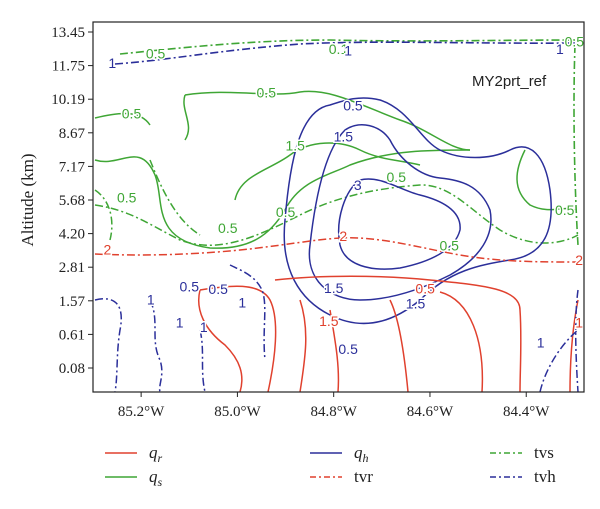 The width and height of the screenshot is (600, 509). I want to click on x-tick-label: 85.0°W, so click(237, 412).